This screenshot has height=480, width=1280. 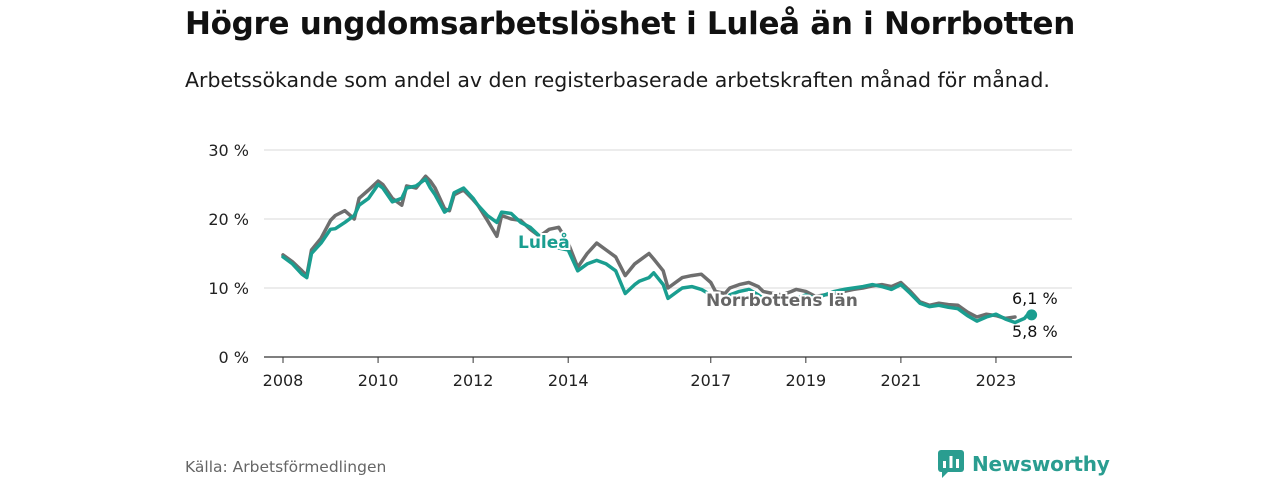 I want to click on x-tick-label: 2023, so click(x=996, y=380).